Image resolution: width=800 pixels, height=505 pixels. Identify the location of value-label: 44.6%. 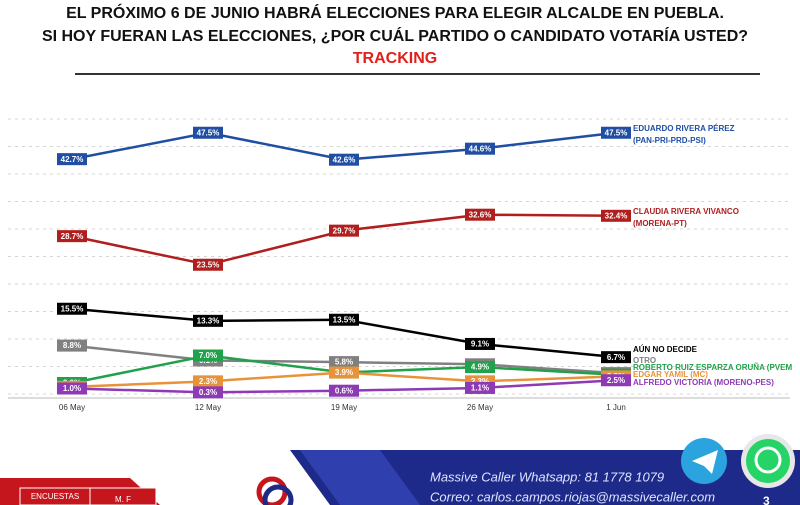
(480, 148).